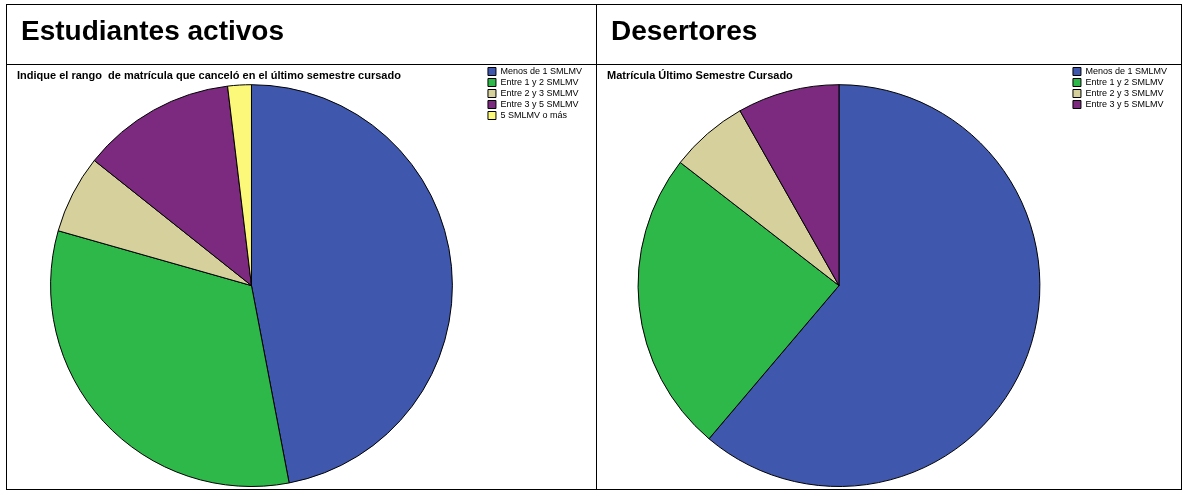  I want to click on chart-title: Estudiantes activos, so click(301, 35).